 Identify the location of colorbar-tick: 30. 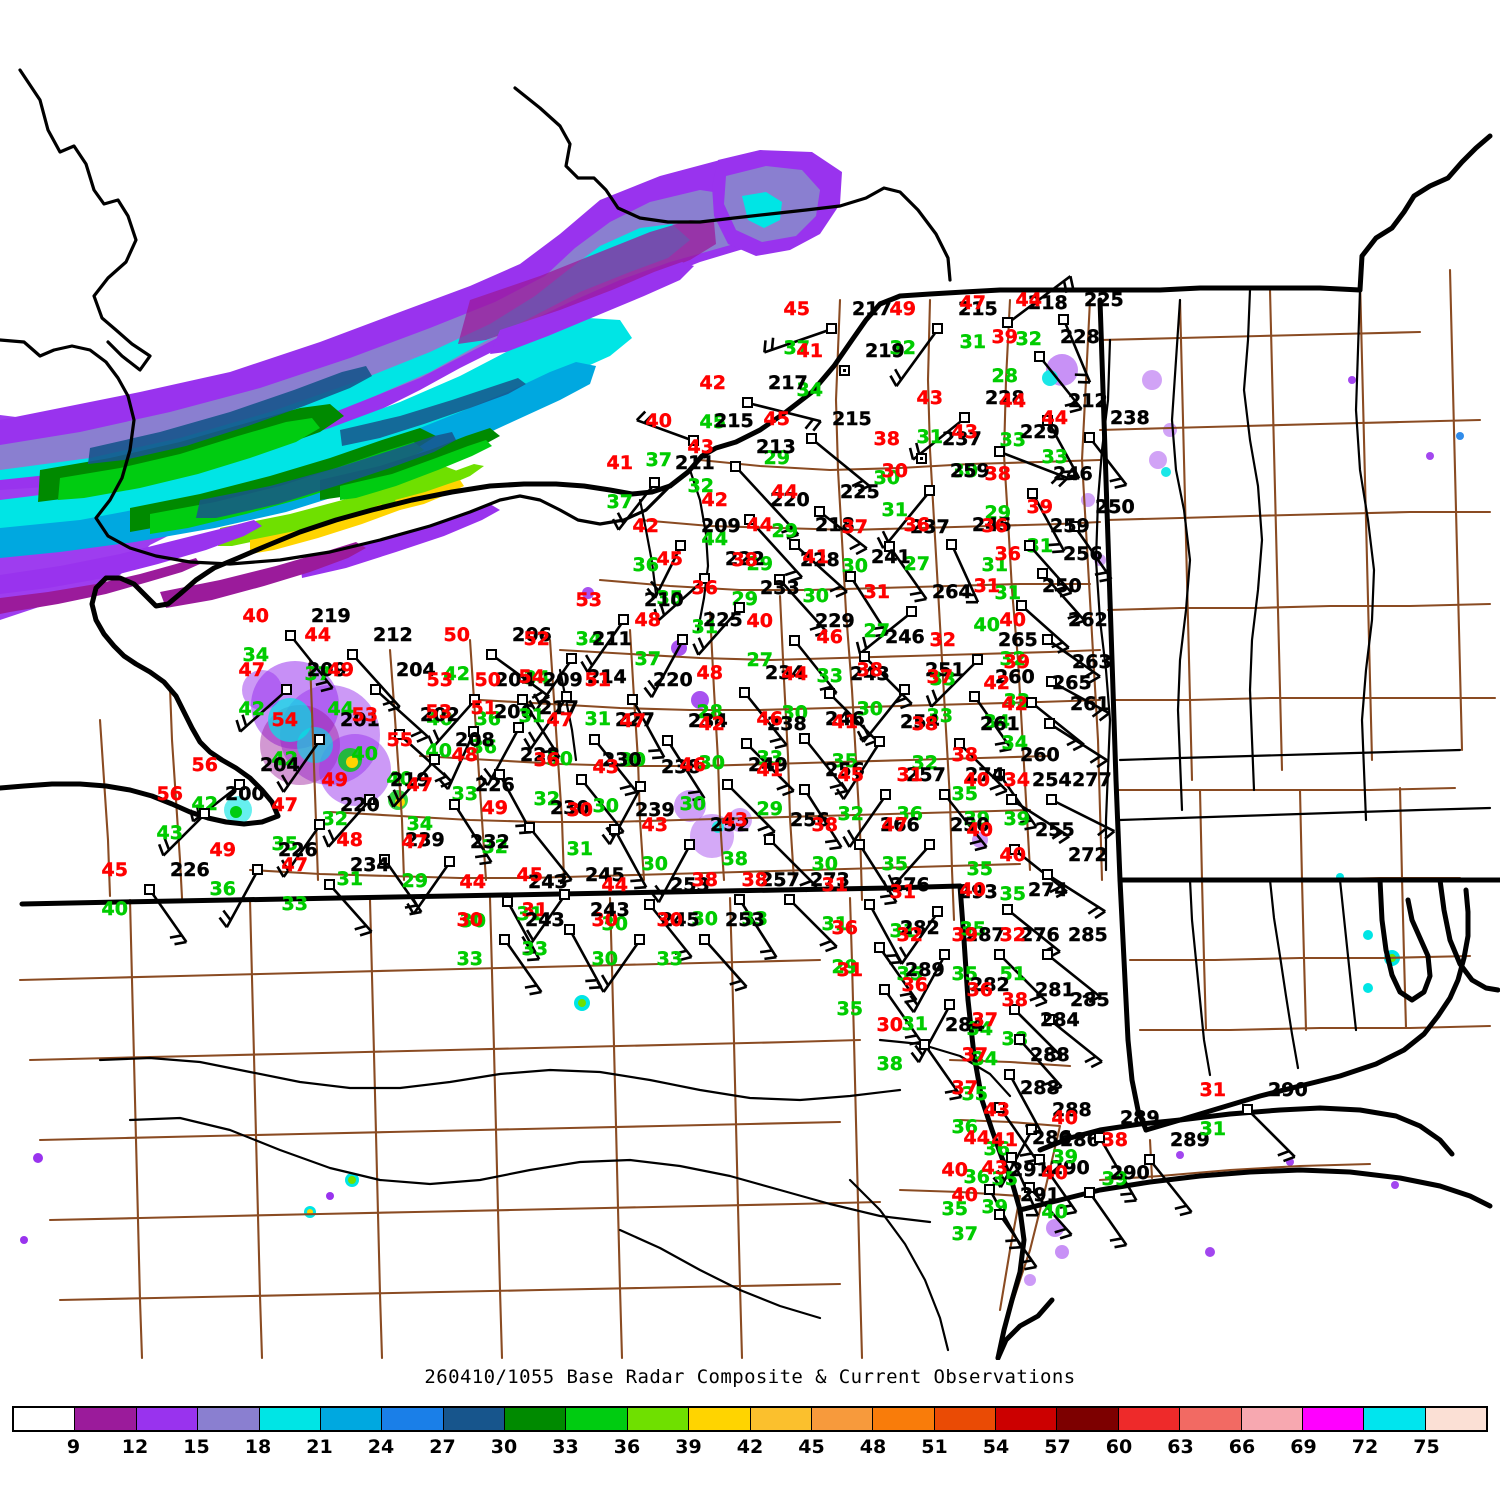
(504, 1447).